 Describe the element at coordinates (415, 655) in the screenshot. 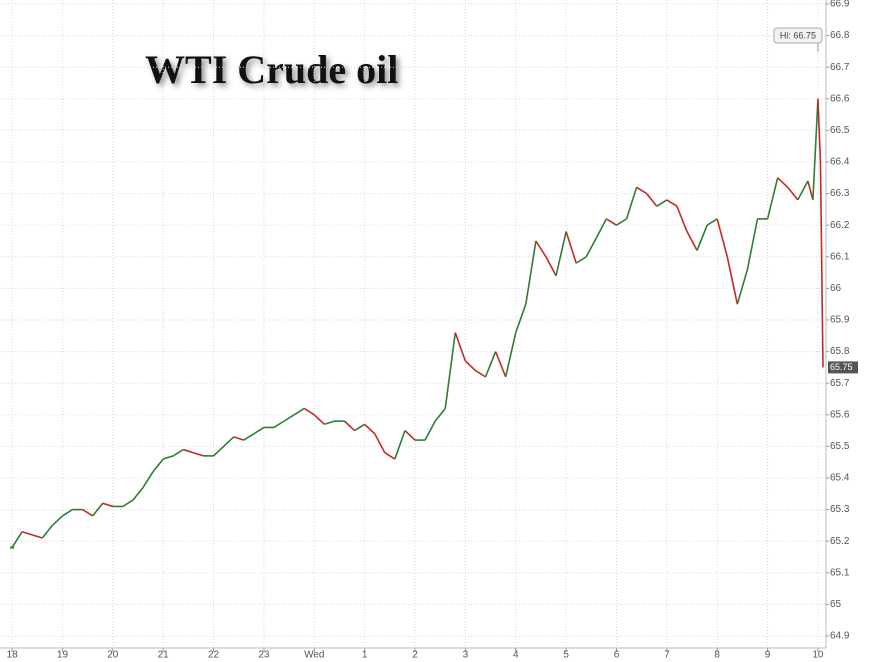

I see `x-tick-label: 2` at that location.